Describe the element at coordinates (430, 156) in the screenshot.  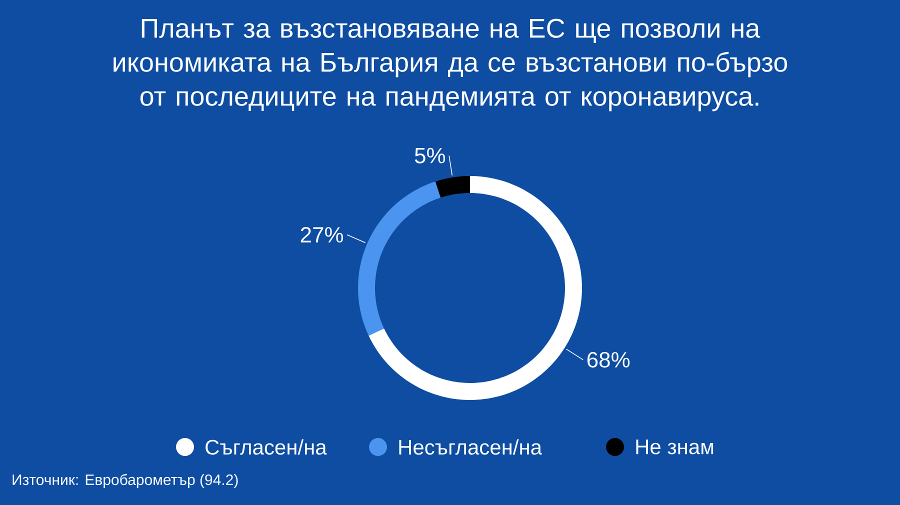
I see `data-label: 5%` at that location.